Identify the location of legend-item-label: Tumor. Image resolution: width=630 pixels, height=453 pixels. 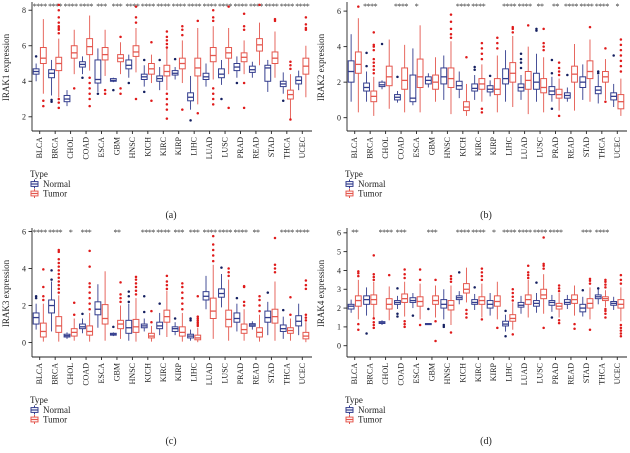
(55, 194).